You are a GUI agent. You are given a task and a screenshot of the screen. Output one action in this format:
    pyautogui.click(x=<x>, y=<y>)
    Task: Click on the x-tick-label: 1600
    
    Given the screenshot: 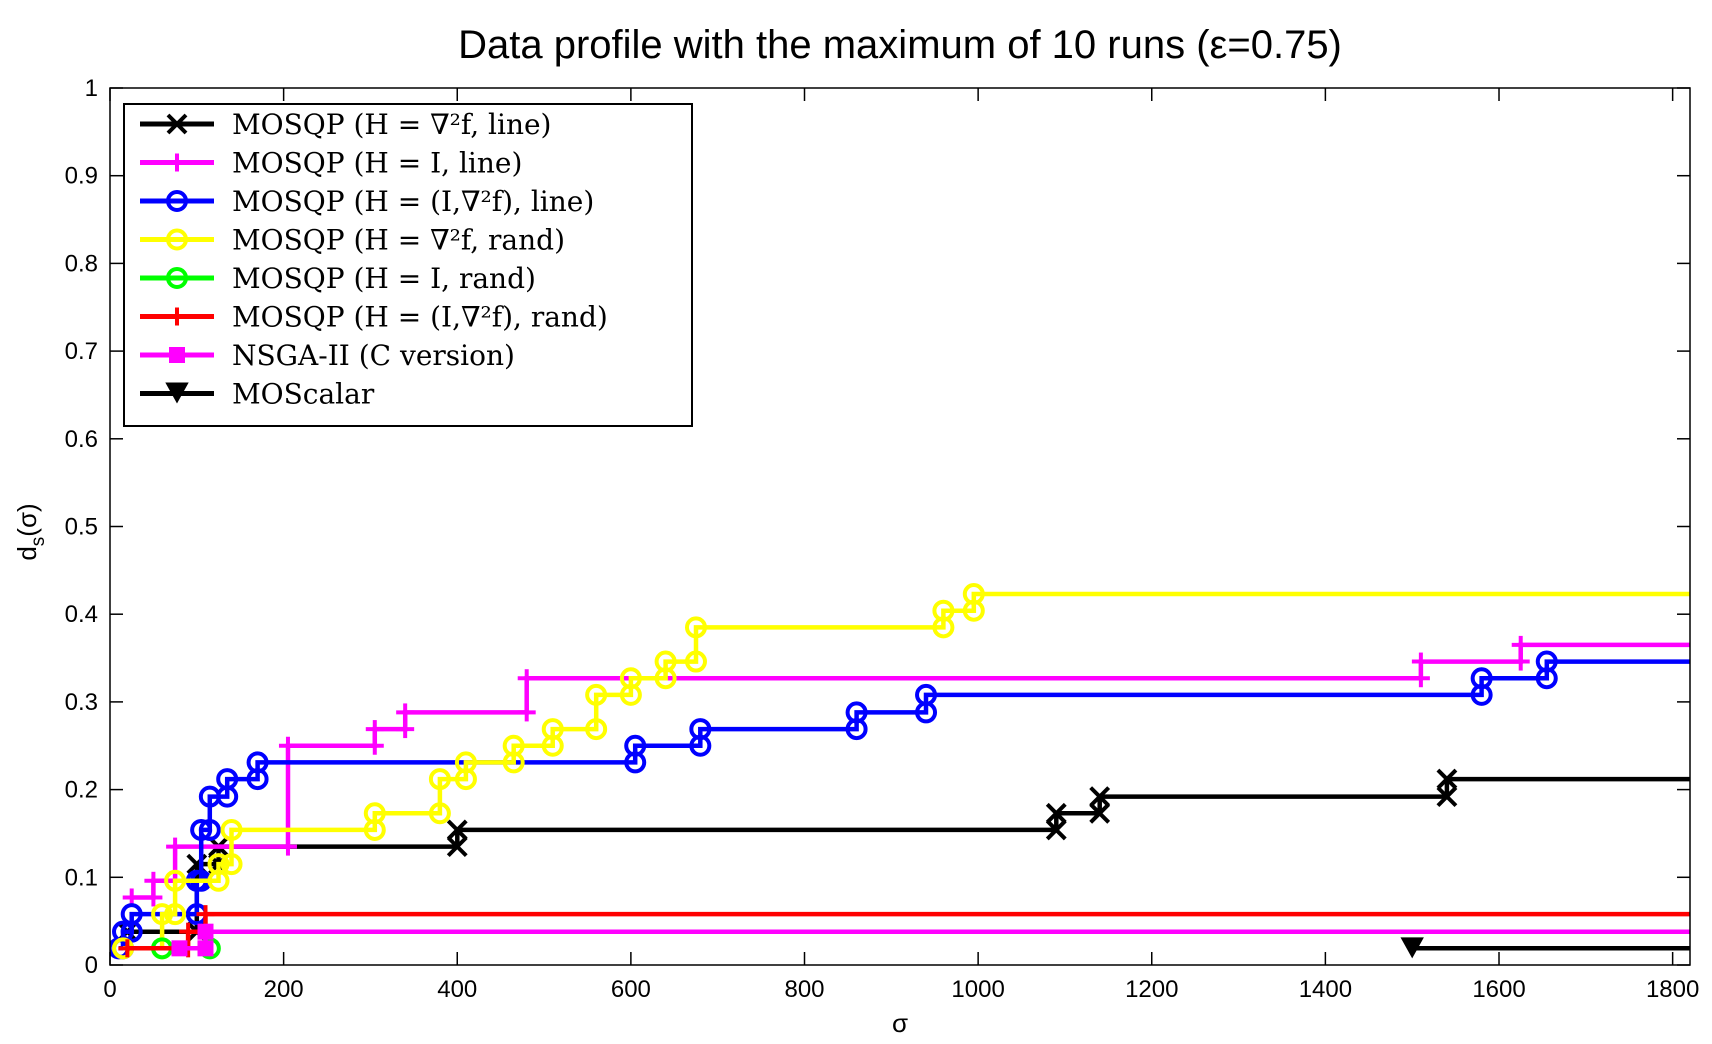 What is the action you would take?
    pyautogui.click(x=1498, y=989)
    